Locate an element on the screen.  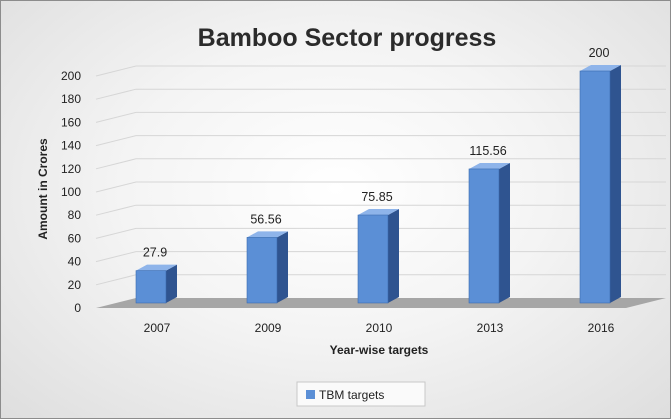
y-tick-label: 160 is located at coordinates (71, 122).